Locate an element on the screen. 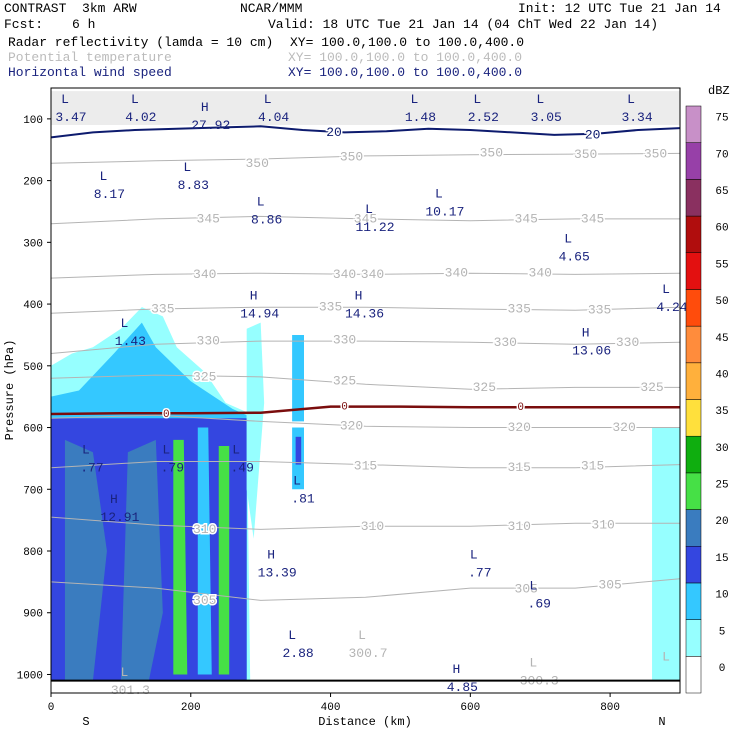 The image size is (740, 740). extremum-marker-type-26: L is located at coordinates (533, 585).